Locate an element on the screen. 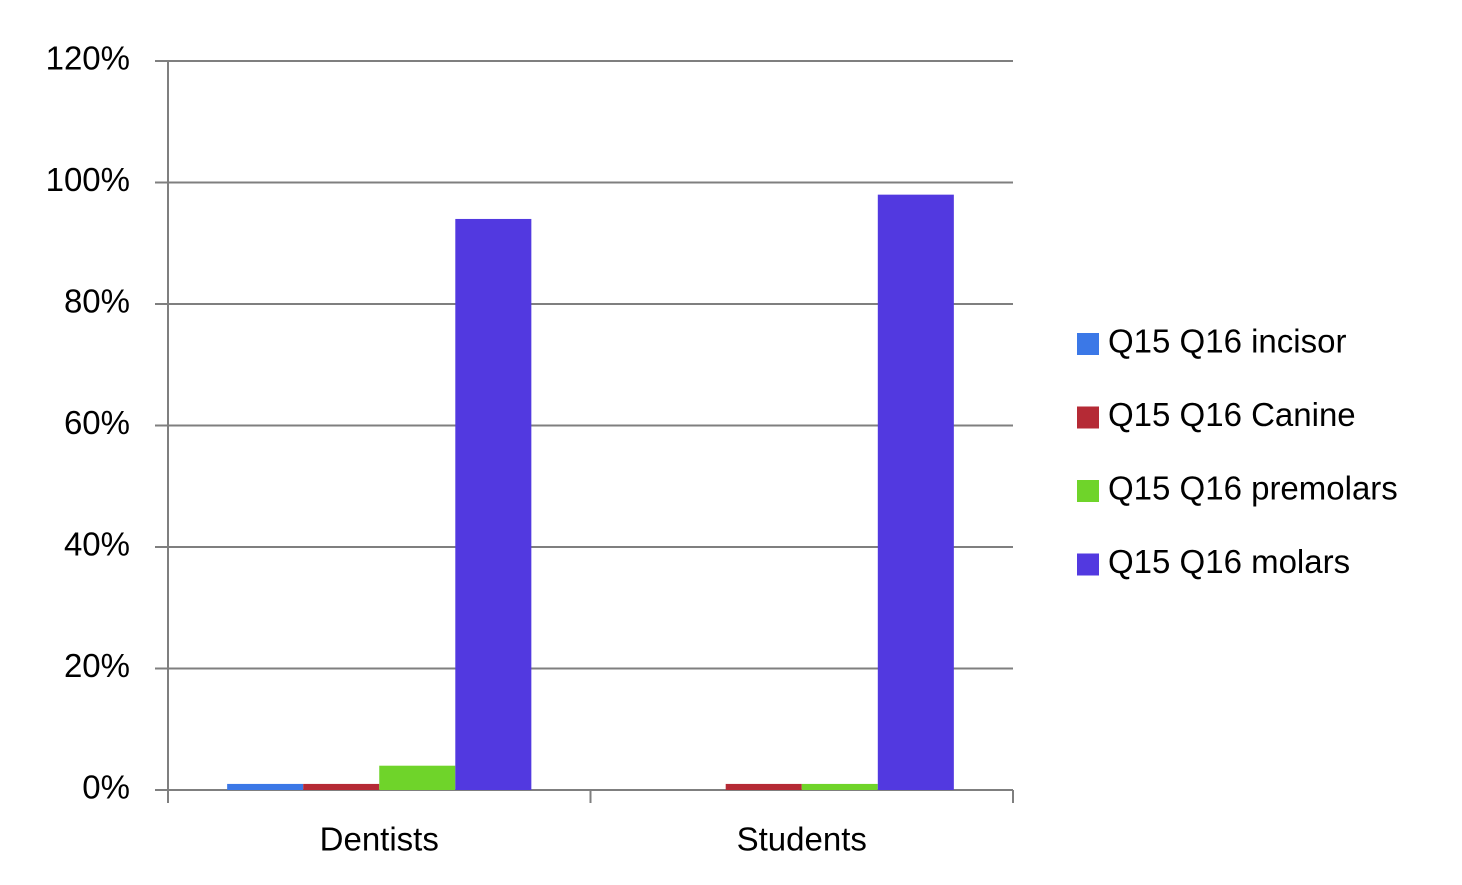 The image size is (1462, 885). legend-label: Q15 Q16 incisor is located at coordinates (1227, 341).